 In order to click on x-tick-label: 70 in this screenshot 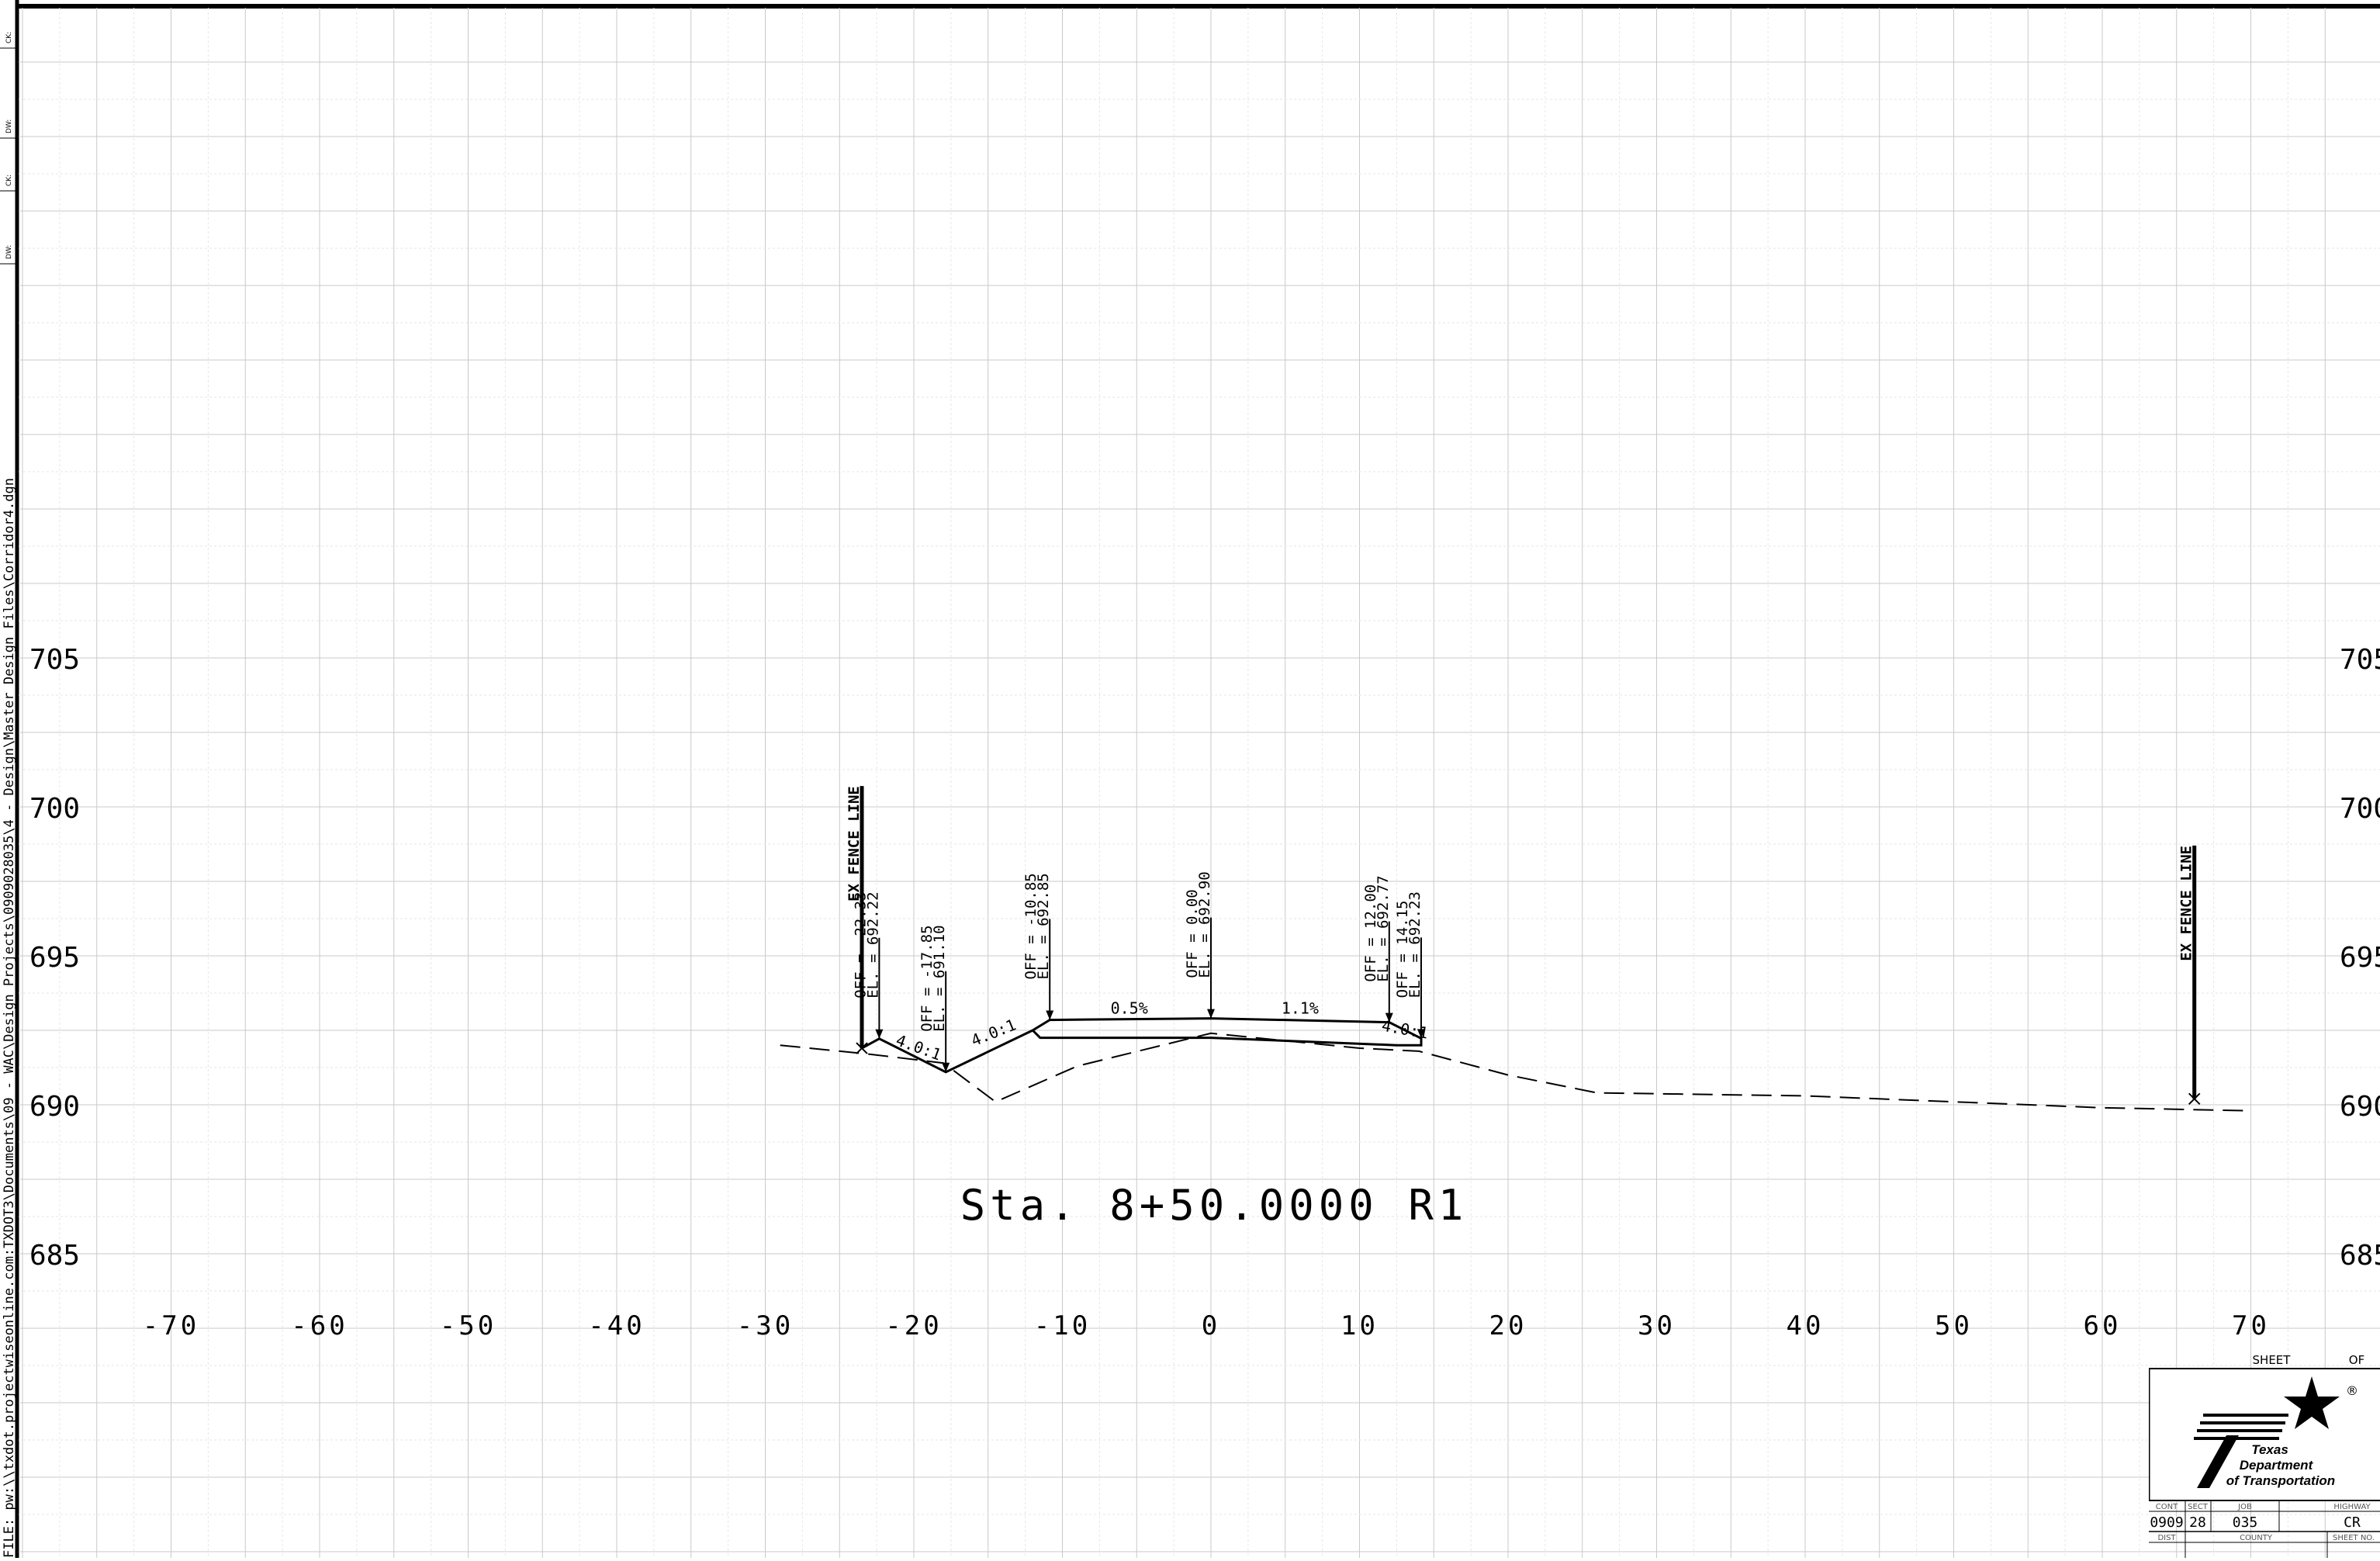, I will do `click(2251, 1325)`.